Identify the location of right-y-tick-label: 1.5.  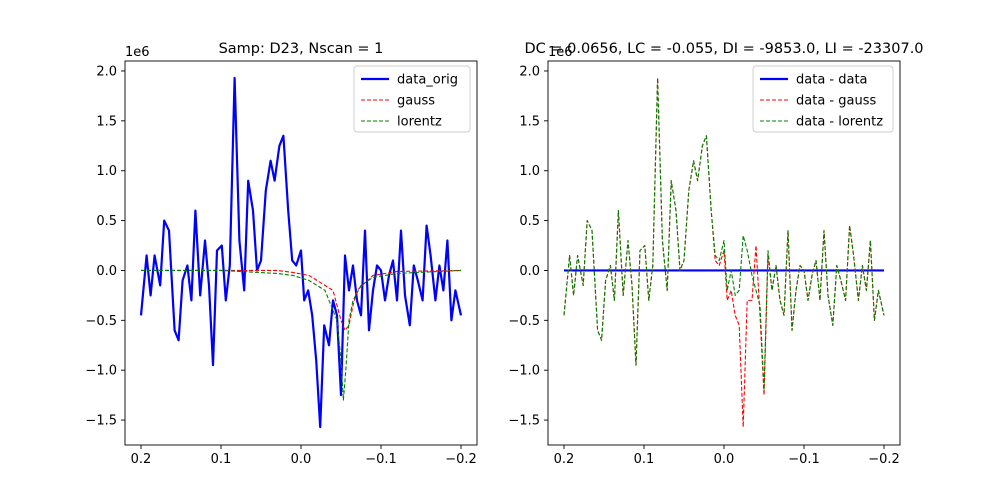
(529, 121).